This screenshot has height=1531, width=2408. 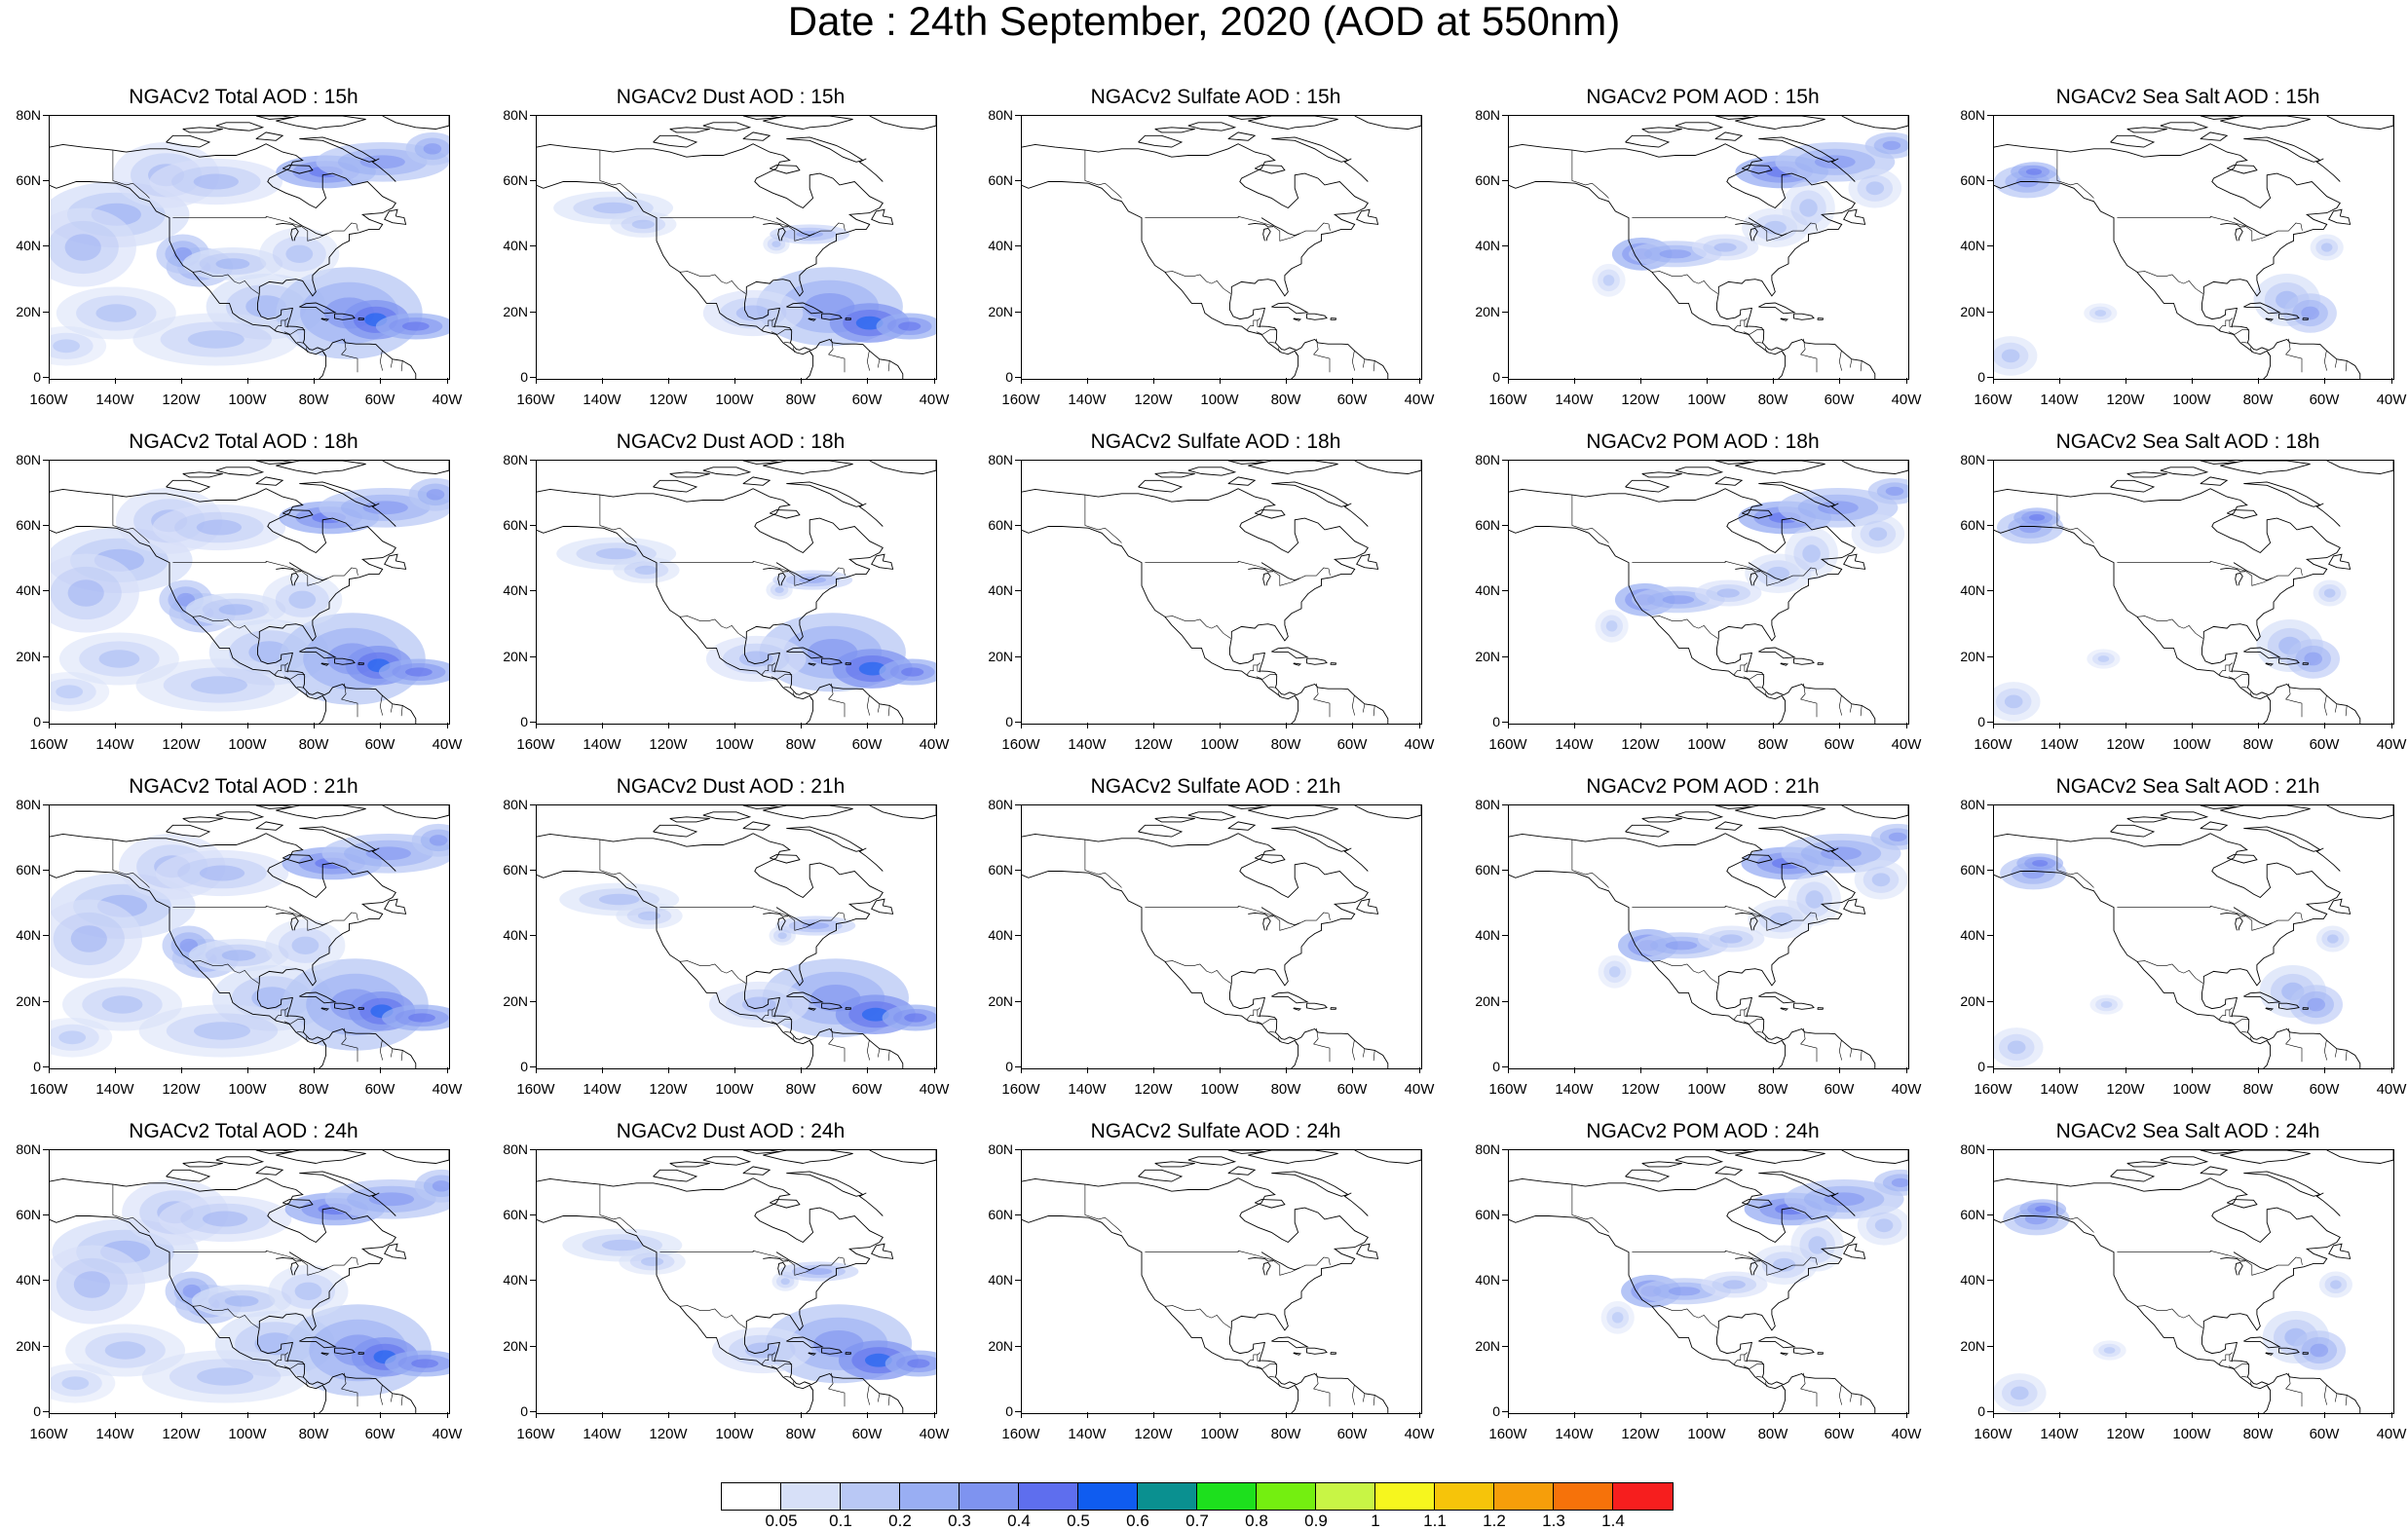 I want to click on lon-tick-label: 120W, so click(x=2125, y=1089).